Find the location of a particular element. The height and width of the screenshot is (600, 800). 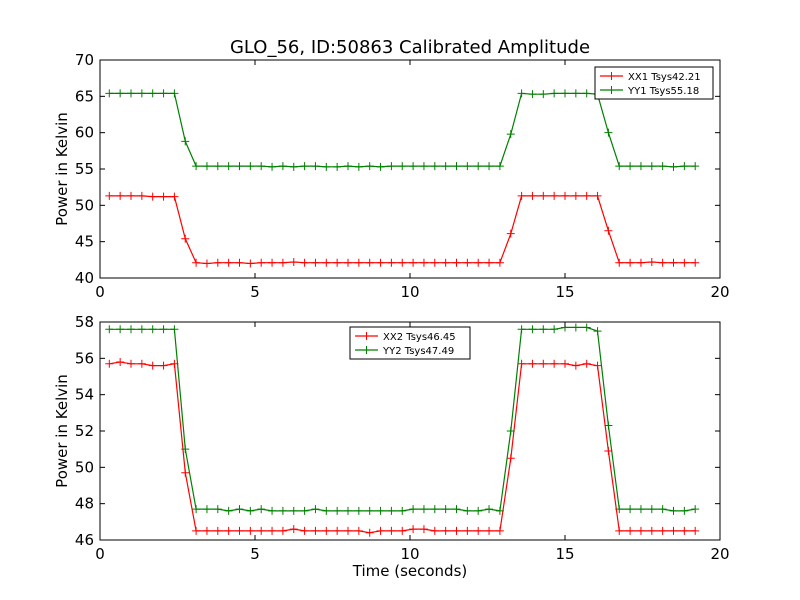

y-axis-label: Power in Kelvin is located at coordinates (62, 431).